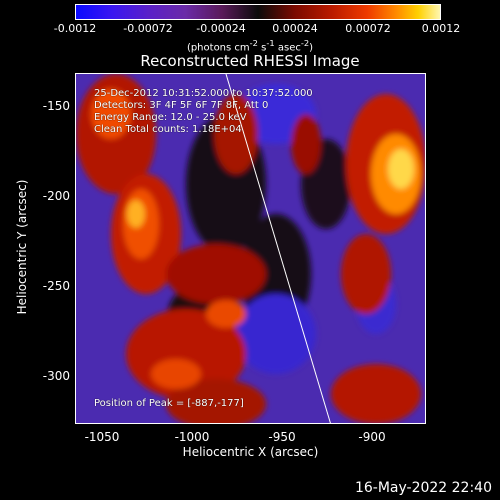 This screenshot has width=500, height=500. I want to click on colorbar-tick: -0.00072, so click(148, 28).